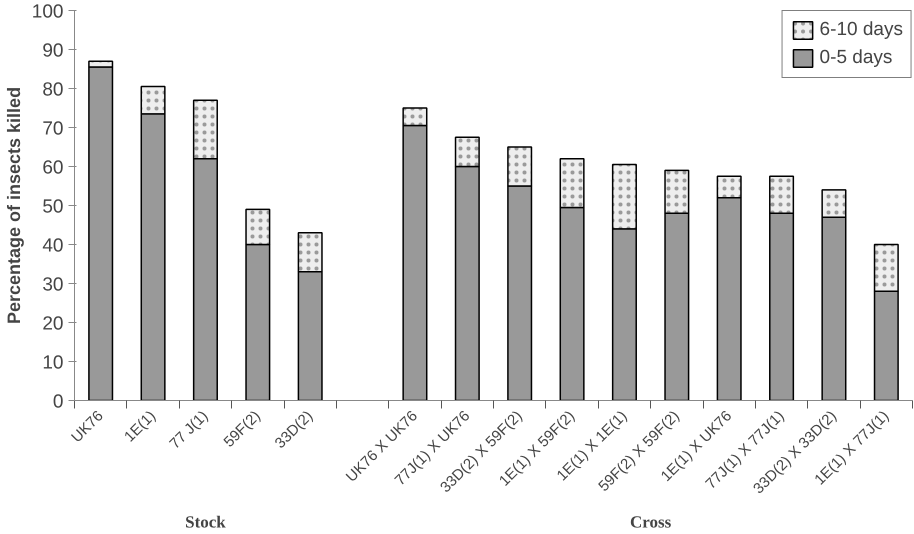 This screenshot has height=534, width=914. I want to click on y-axis-title: Percentage of insects killed, so click(14, 205).